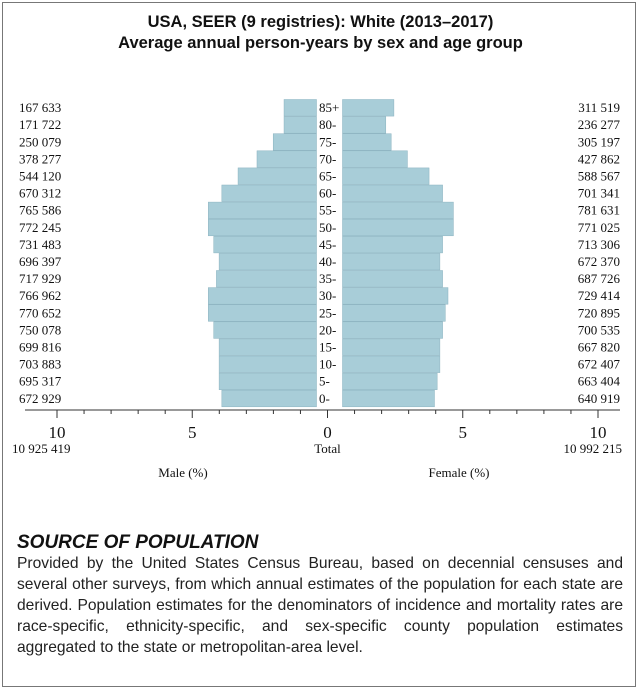  What do you see at coordinates (267, 364) in the screenshot?
I see `male-bar-10-` at bounding box center [267, 364].